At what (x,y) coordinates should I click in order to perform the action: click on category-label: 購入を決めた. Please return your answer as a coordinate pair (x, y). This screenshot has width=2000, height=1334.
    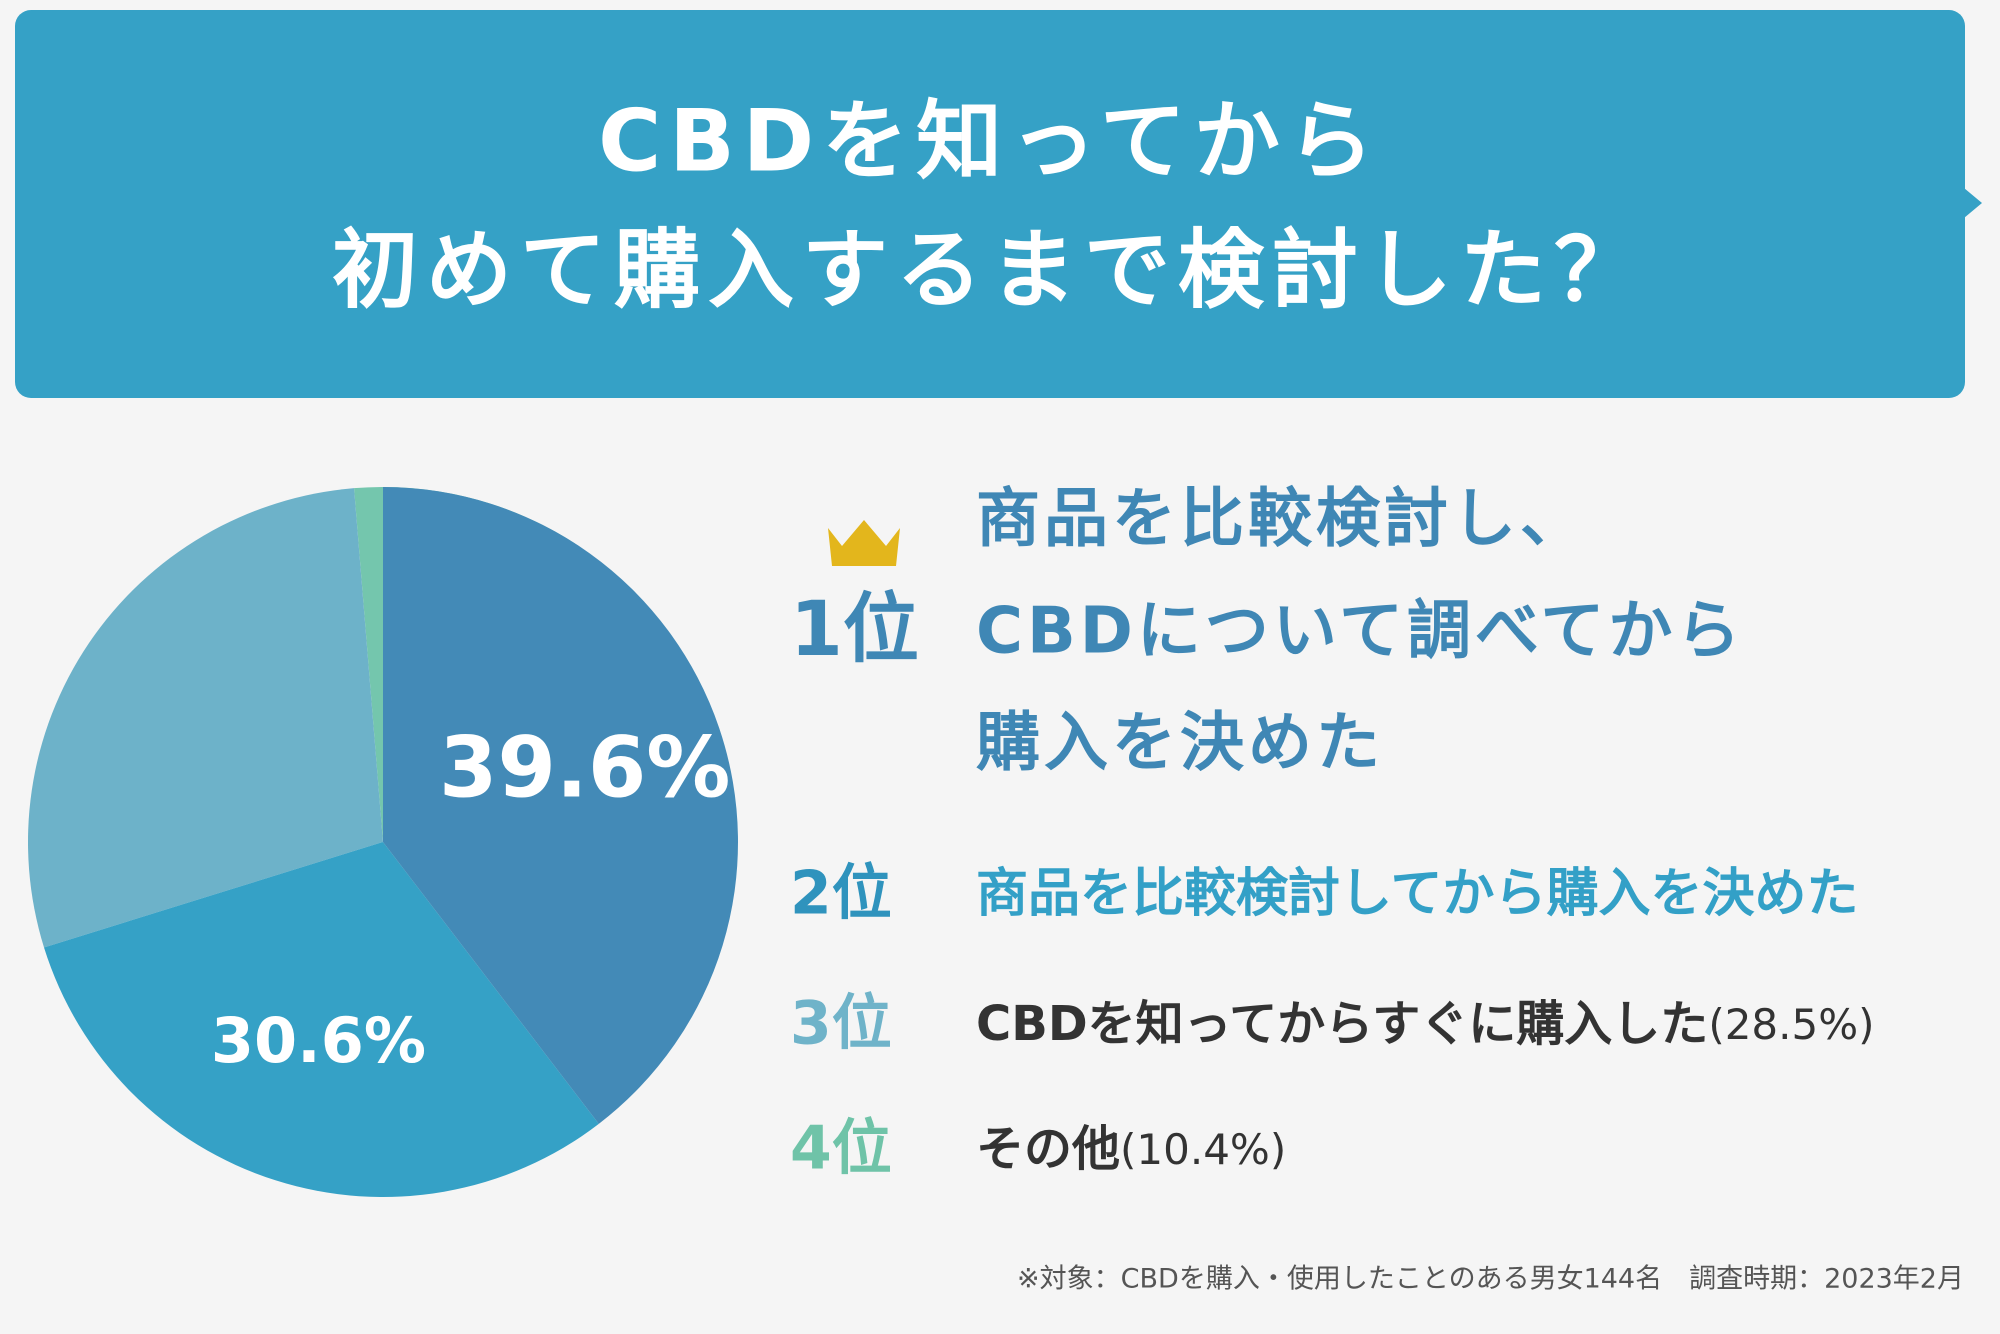
    Looking at the image, I should click on (1180, 744).